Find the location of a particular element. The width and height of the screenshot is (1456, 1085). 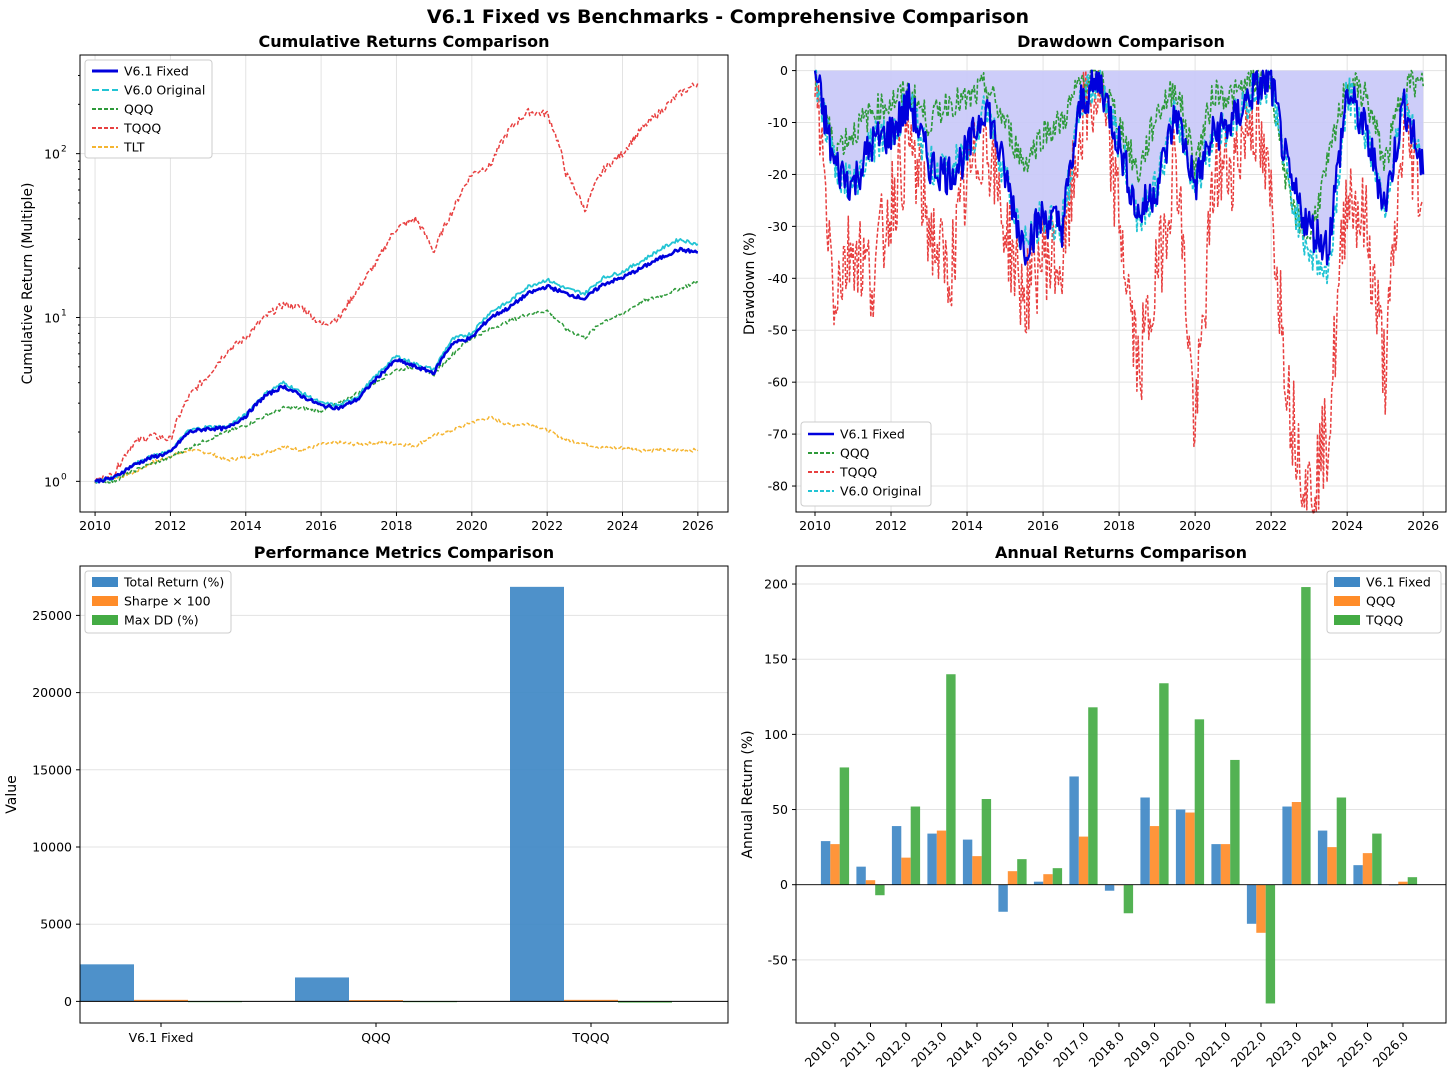

bar-total-return-tqqq is located at coordinates (537, 794).